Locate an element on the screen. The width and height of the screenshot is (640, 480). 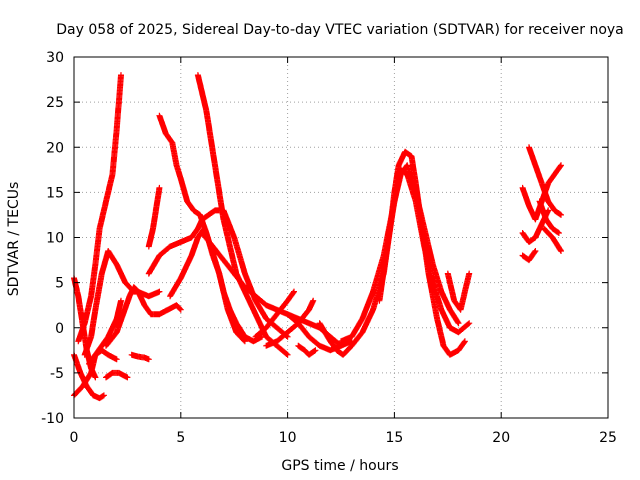
y-tick-label: 25 is located at coordinates (55, 103).